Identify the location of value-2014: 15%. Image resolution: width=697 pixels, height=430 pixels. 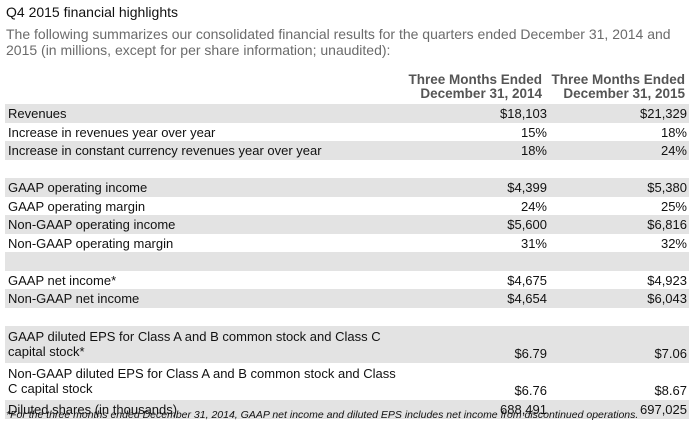
(533, 132).